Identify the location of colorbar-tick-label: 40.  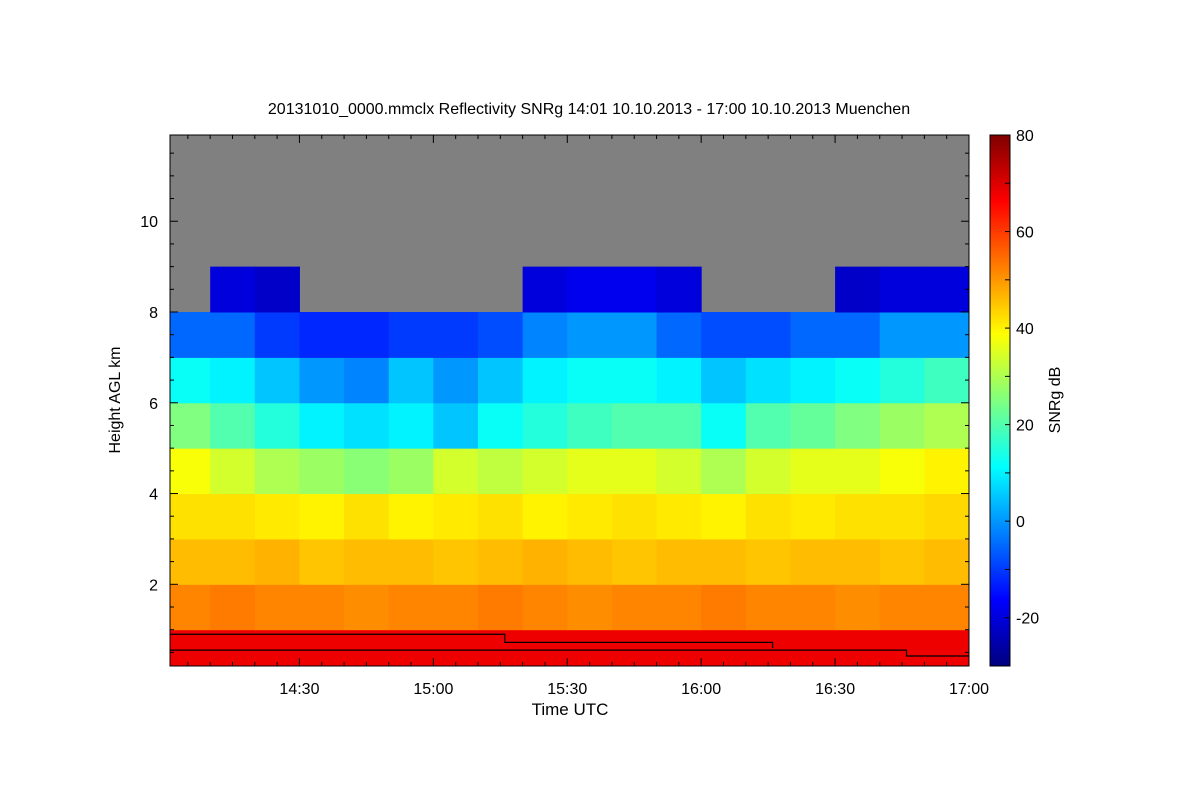
(1025, 329).